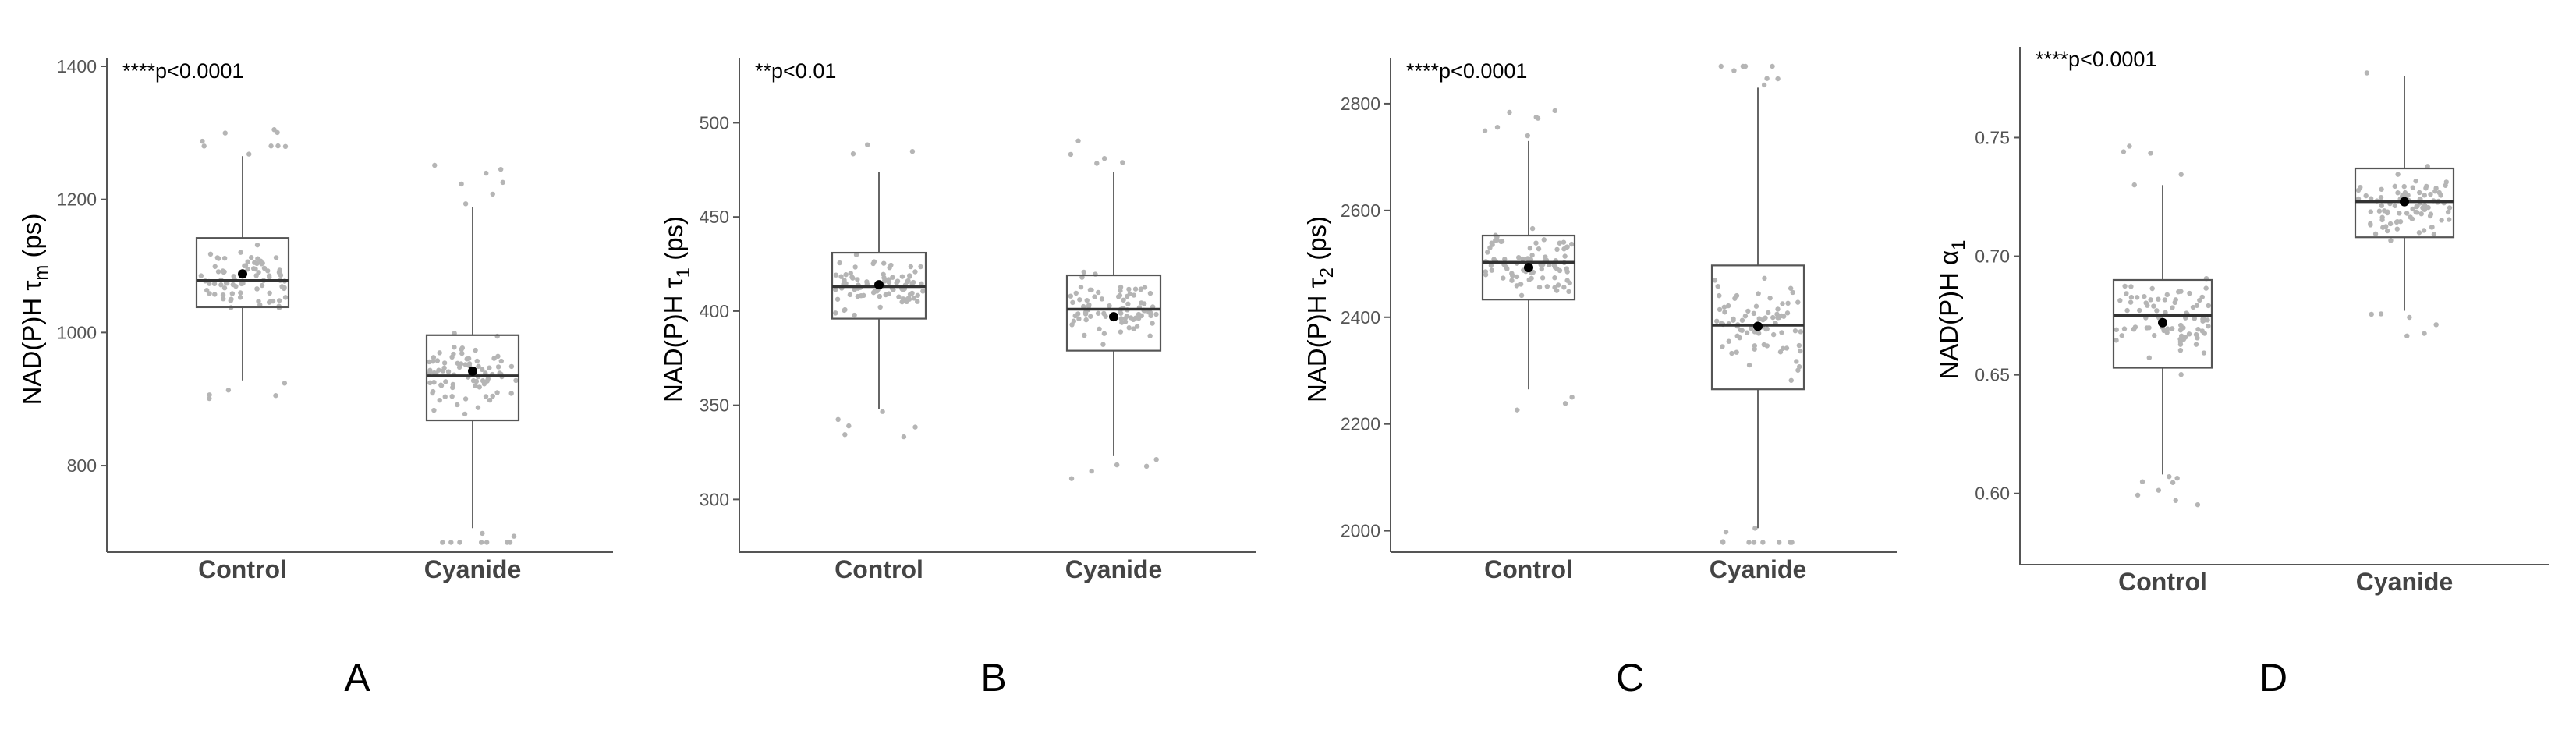  I want to click on box-iqr, so click(1758, 327).